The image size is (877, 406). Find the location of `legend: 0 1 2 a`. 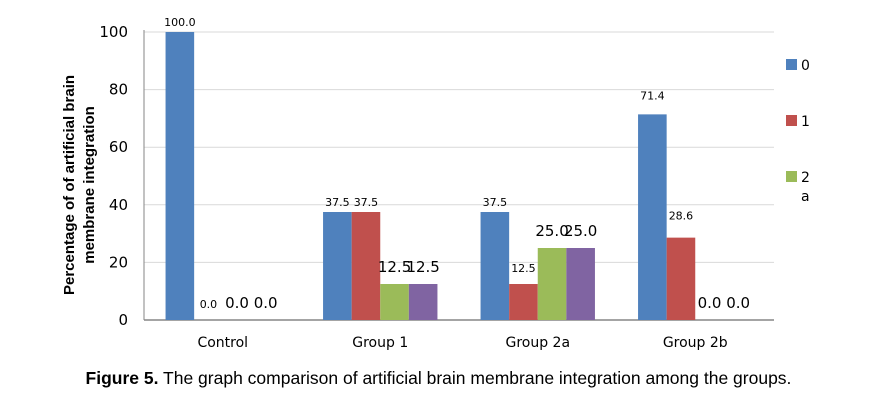

legend: 0 1 2 a is located at coordinates (798, 131).